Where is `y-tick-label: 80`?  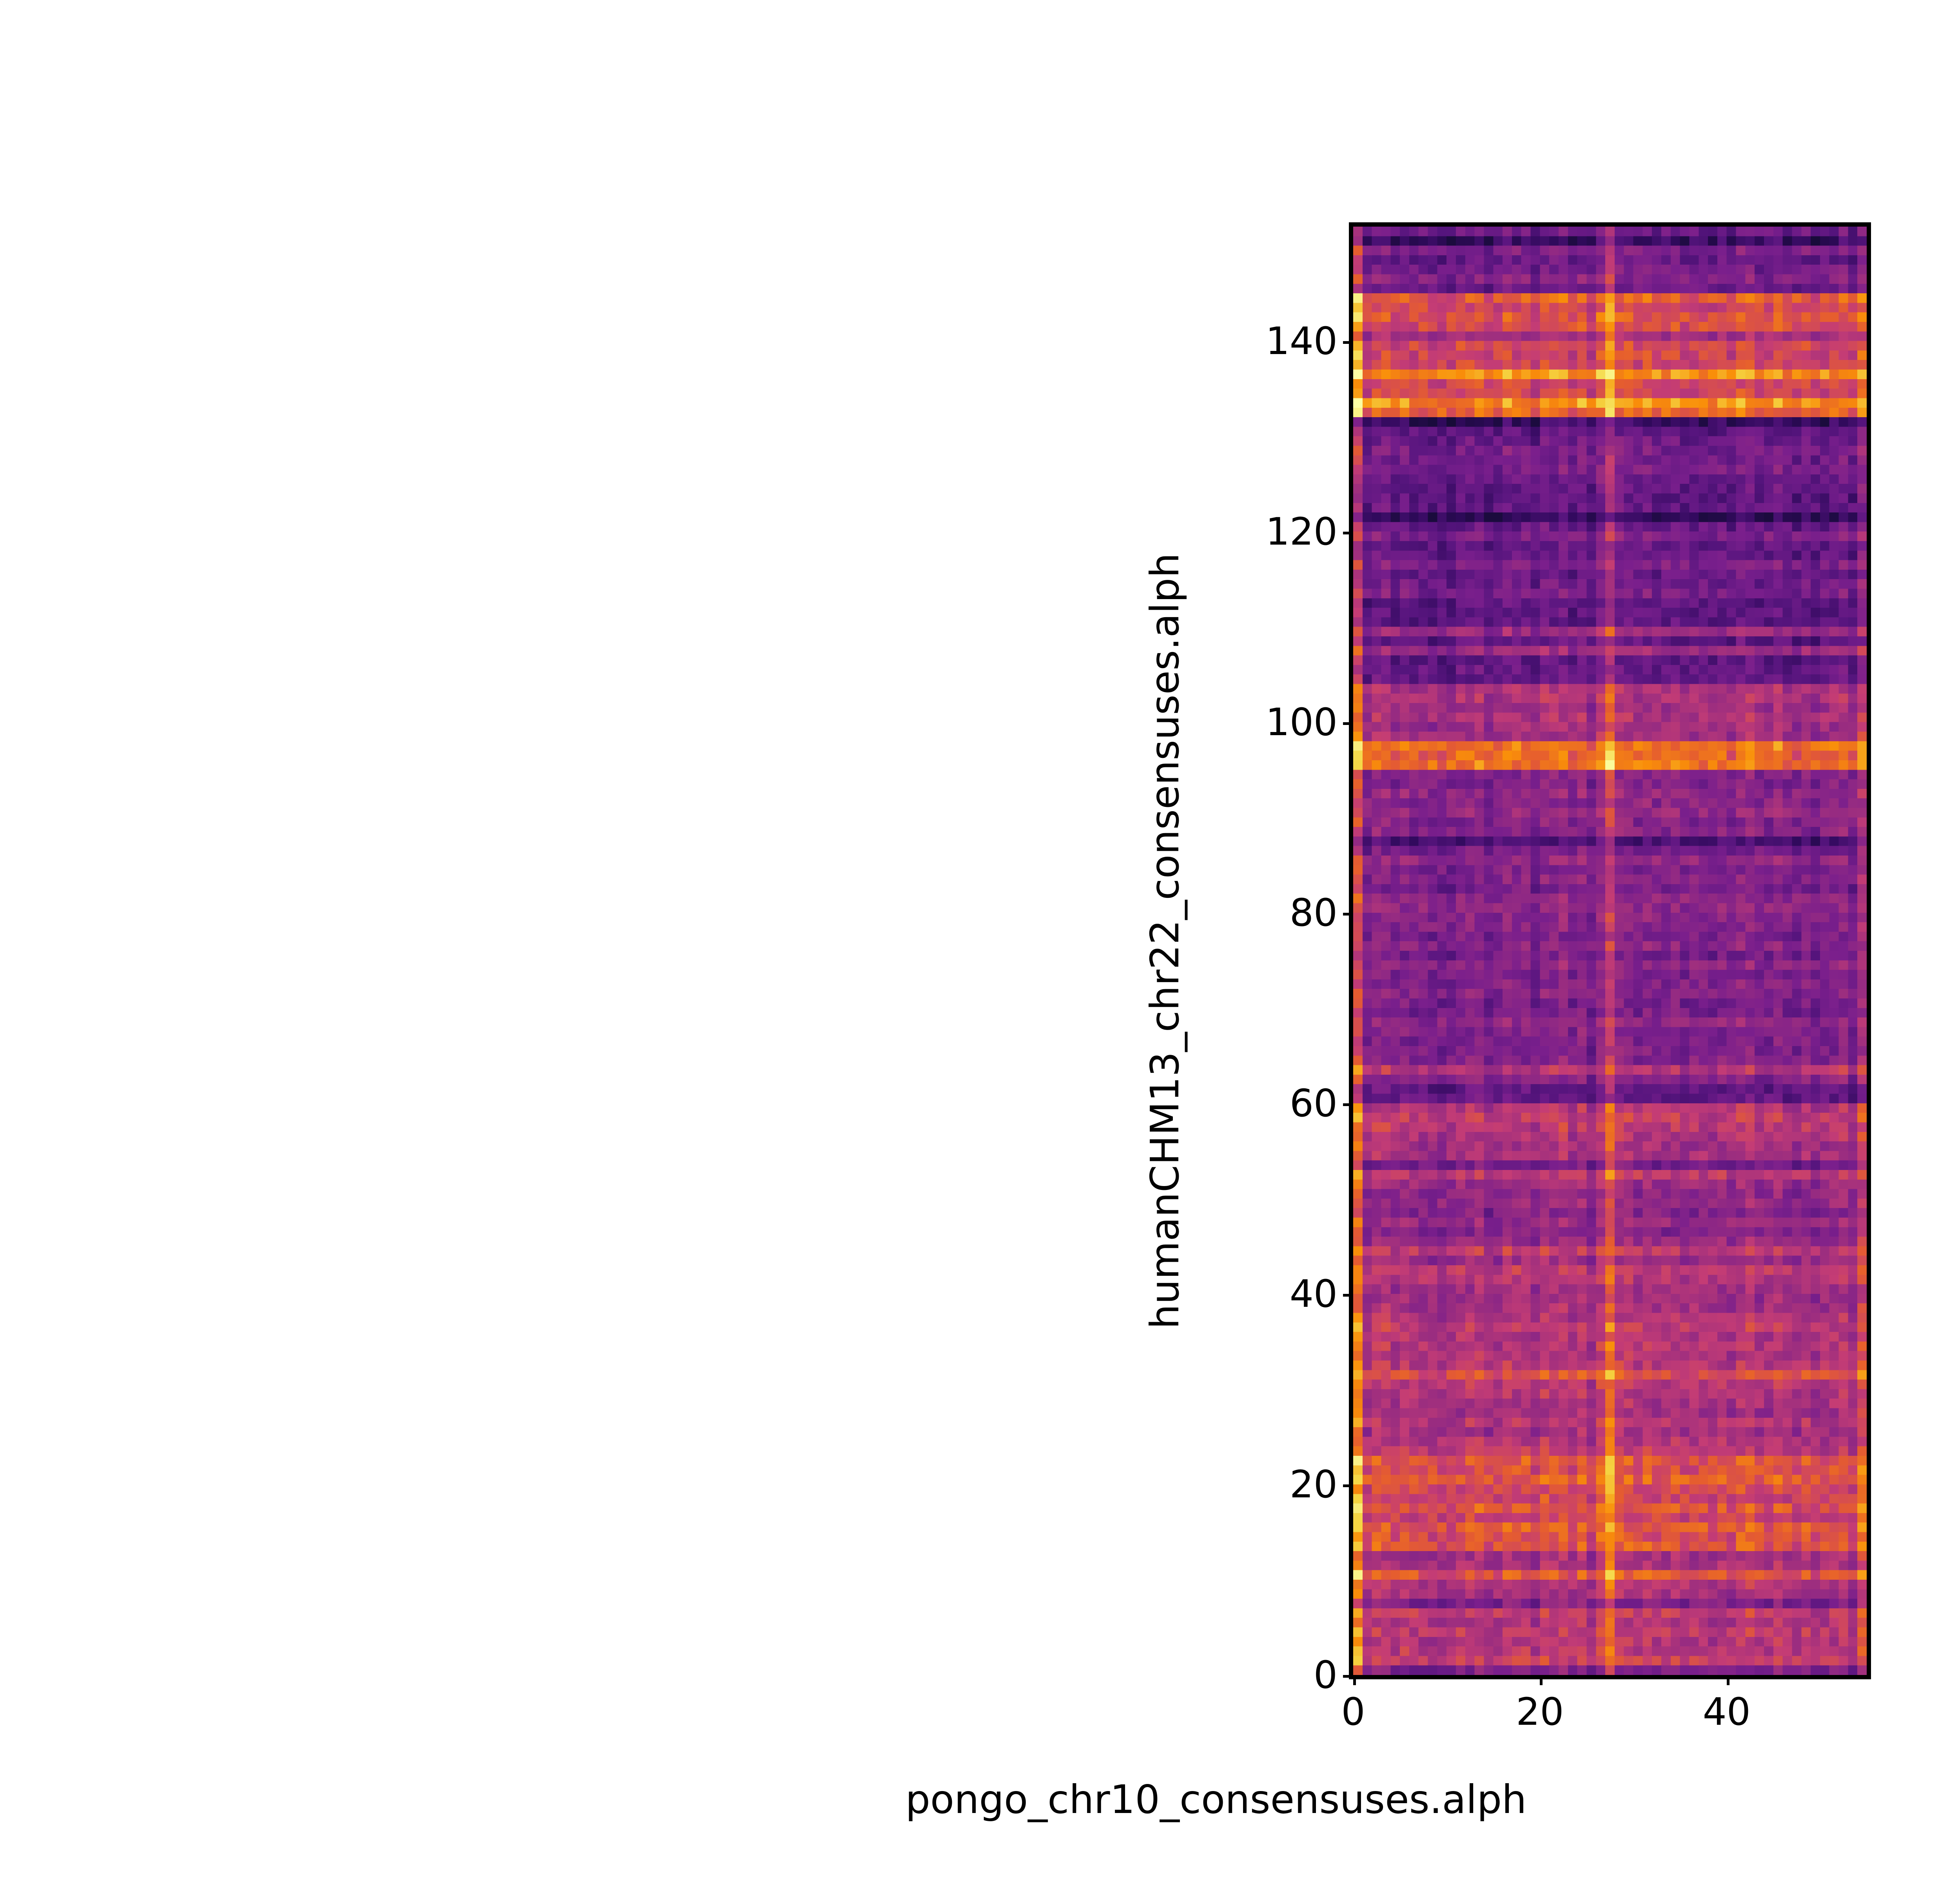
y-tick-label: 80 is located at coordinates (1313, 912).